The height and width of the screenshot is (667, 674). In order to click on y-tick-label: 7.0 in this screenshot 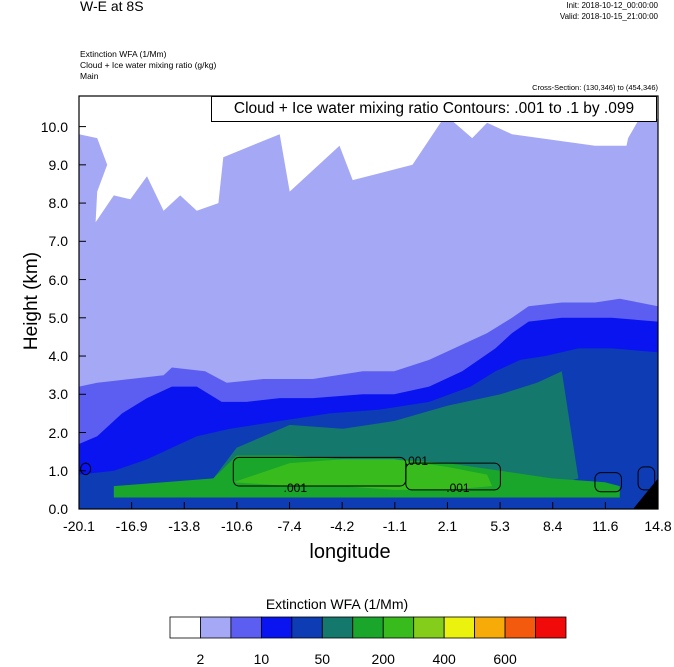, I will do `click(58, 241)`.